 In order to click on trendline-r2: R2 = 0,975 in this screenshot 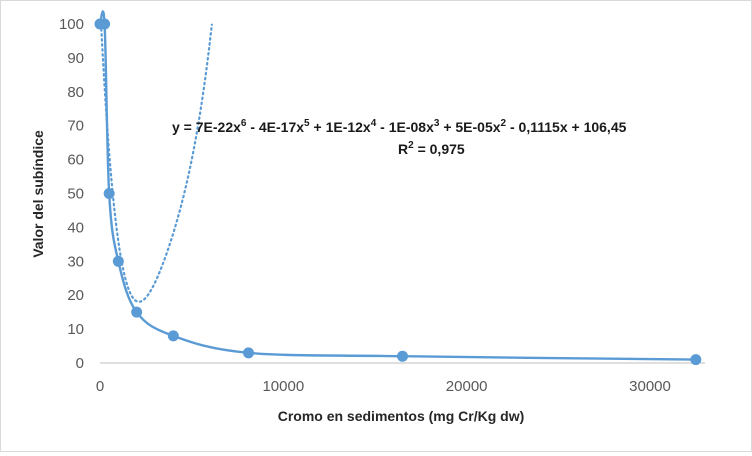, I will do `click(431, 148)`.